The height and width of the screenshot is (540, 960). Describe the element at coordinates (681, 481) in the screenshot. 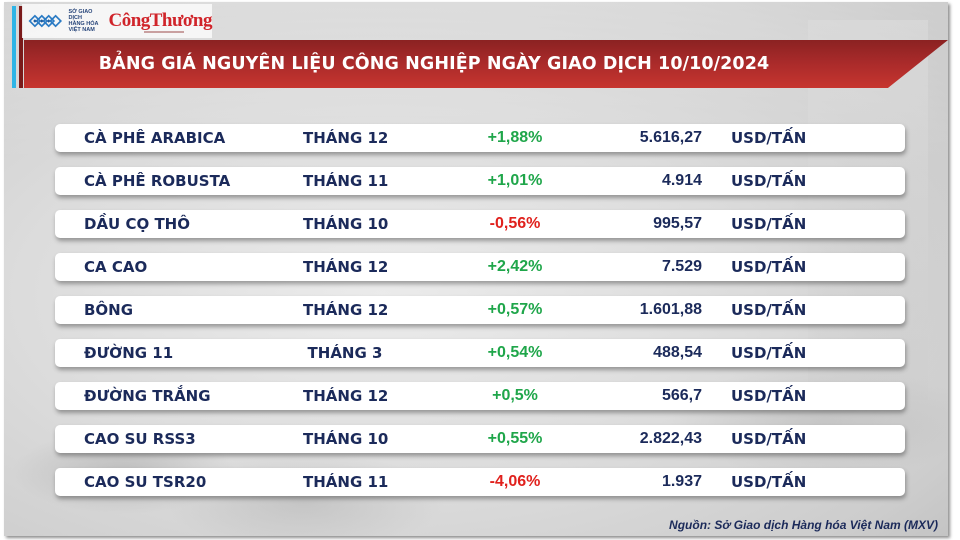

I see `price-value: 1.937` at that location.